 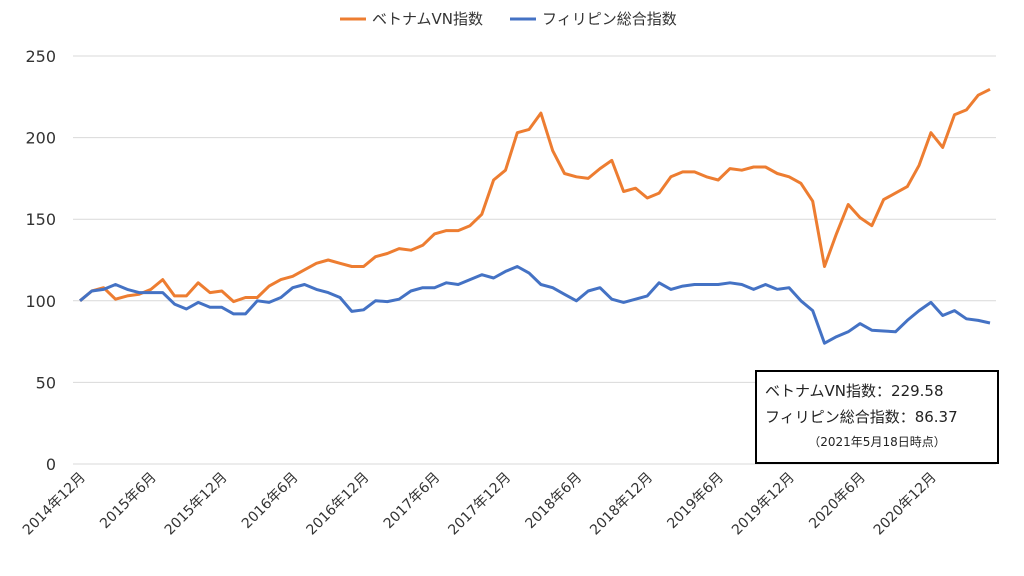 What do you see at coordinates (412, 501) in the screenshot?
I see `x-tick-label: 2017年6月` at bounding box center [412, 501].